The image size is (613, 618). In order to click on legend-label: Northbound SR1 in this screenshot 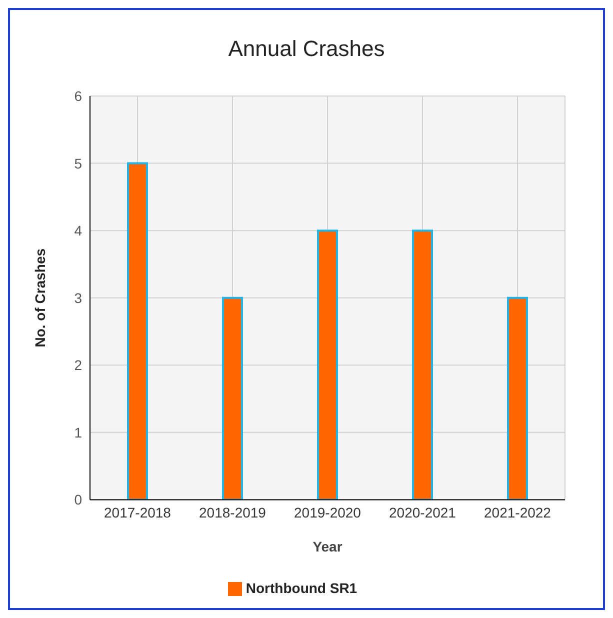, I will do `click(302, 588)`.